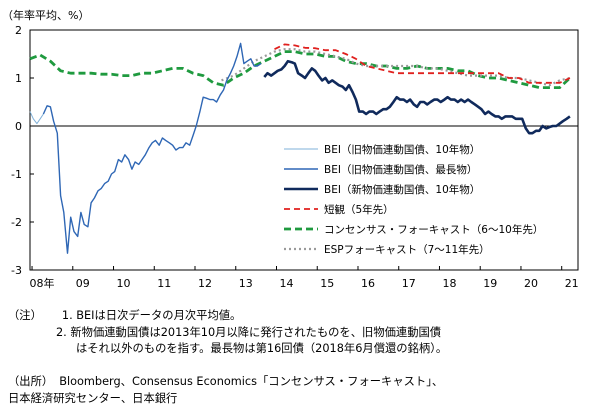 This screenshot has width=593, height=408. Describe the element at coordinates (18, 78) in the screenshot. I see `y-tick-label: 1` at that location.